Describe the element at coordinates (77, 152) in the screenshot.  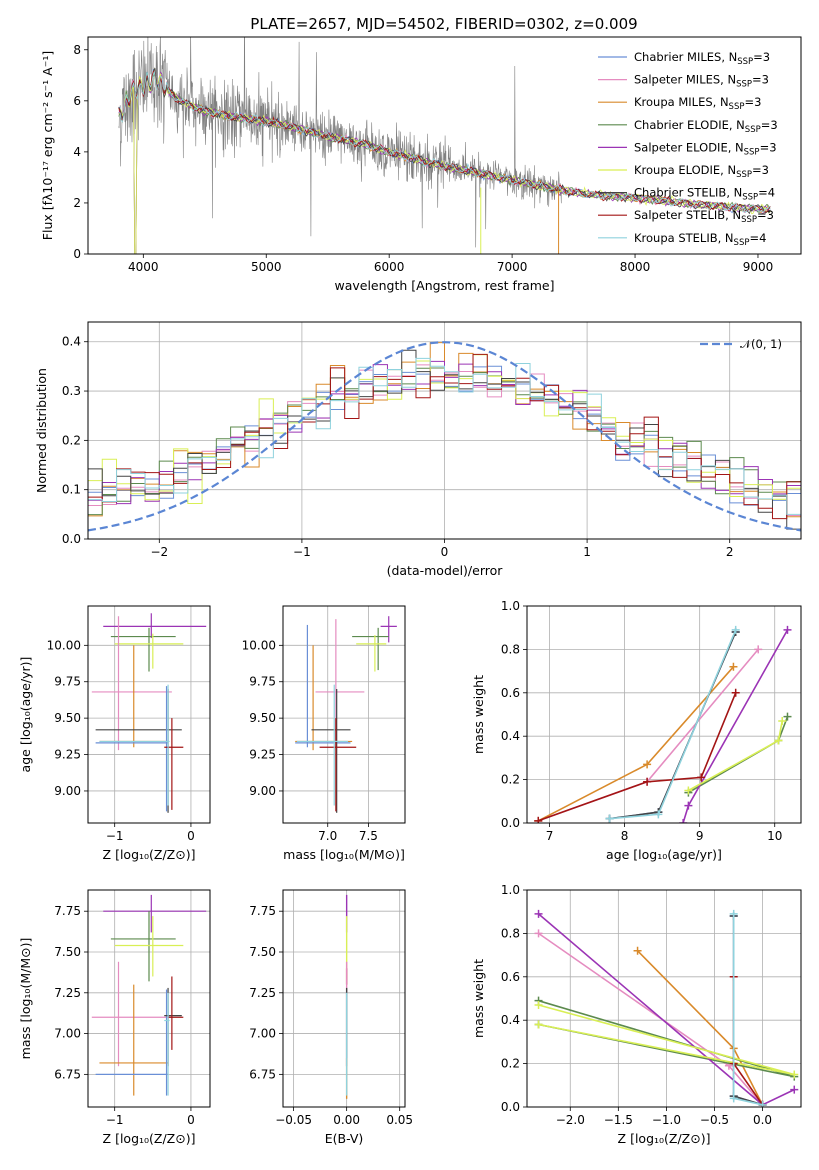
I see `y-tick-label: 4` at that location.